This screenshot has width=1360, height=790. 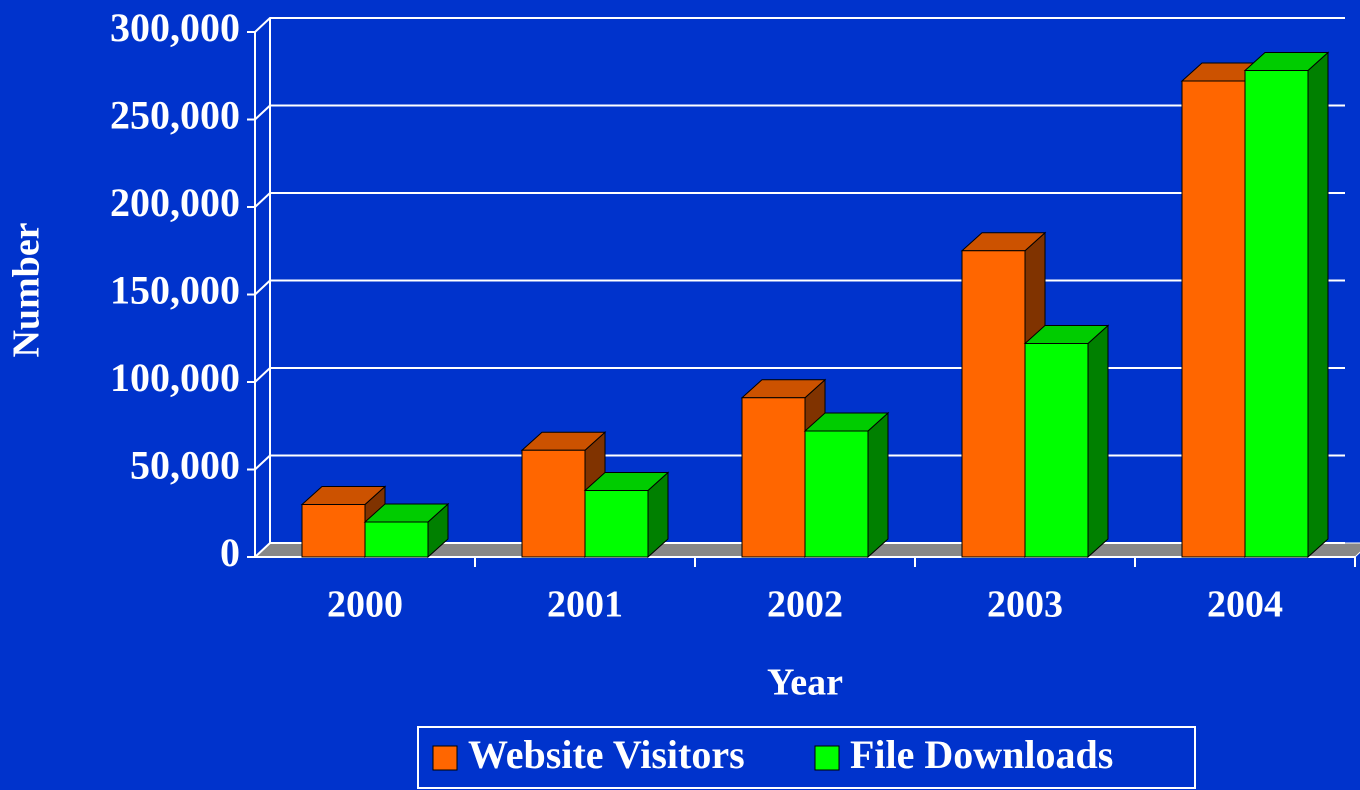 What do you see at coordinates (365, 605) in the screenshot?
I see `x-tick-label: 2000` at bounding box center [365, 605].